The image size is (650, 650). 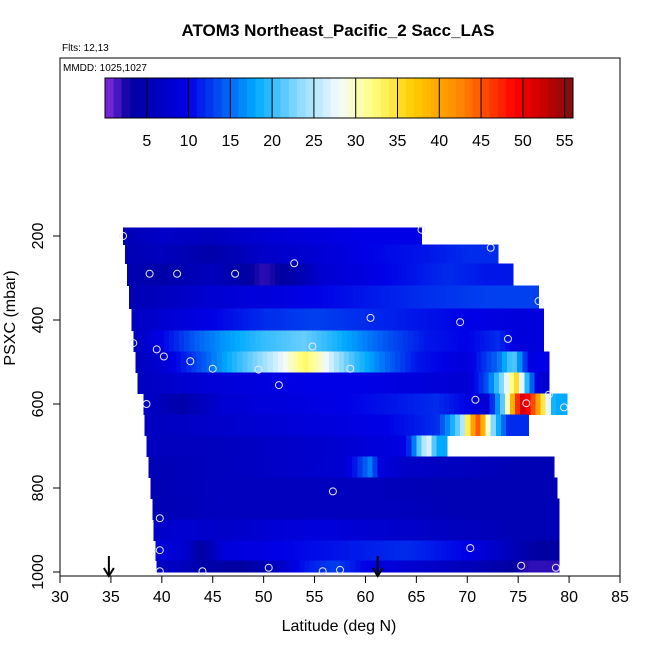 I want to click on x-tick-label: 70, so click(x=467, y=597).